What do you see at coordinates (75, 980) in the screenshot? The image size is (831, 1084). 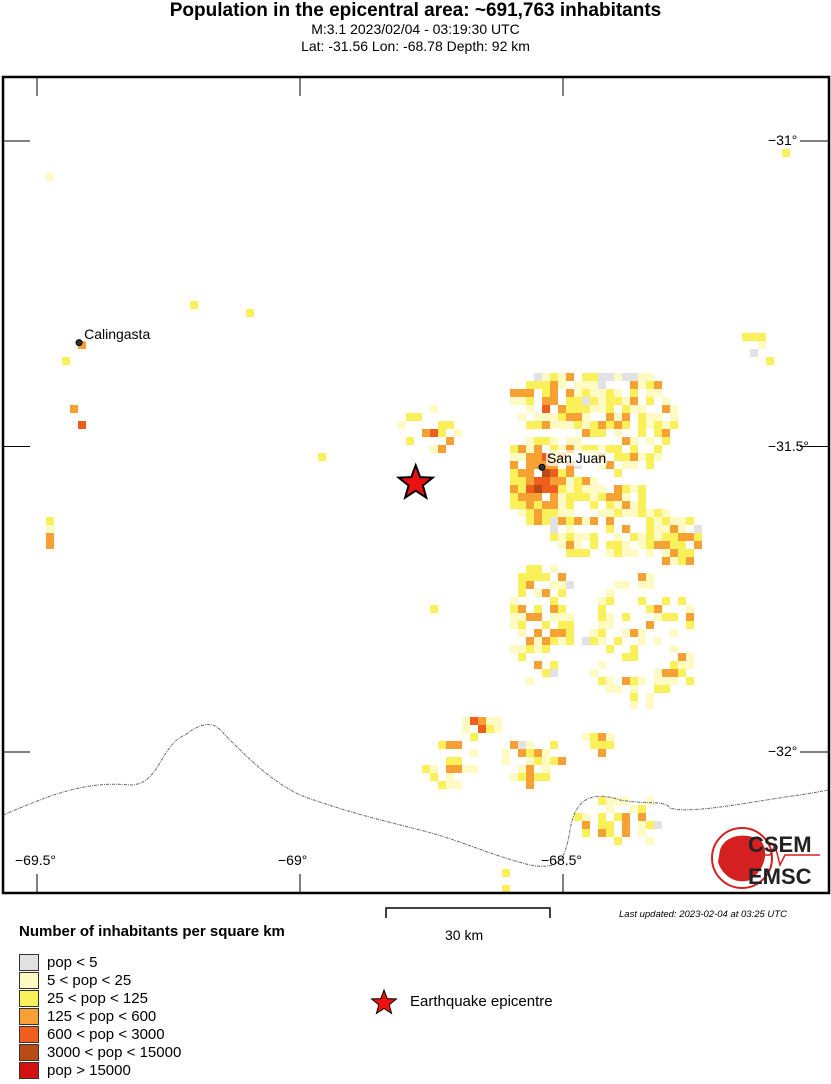 I see `legend-item: 5 < pop < 25` at bounding box center [75, 980].